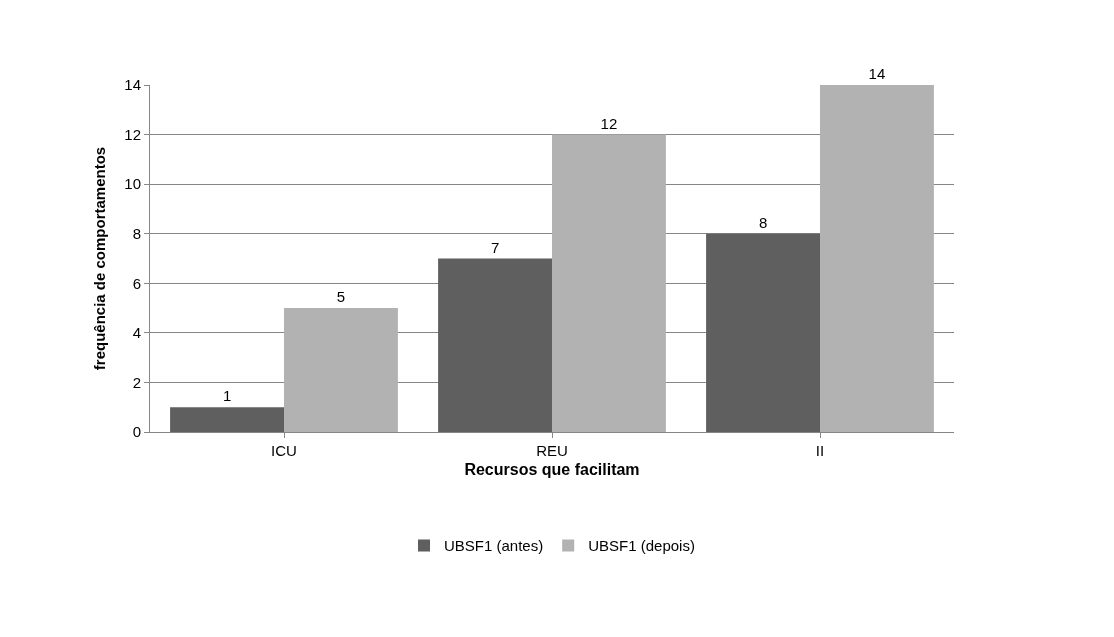  Describe the element at coordinates (552, 450) in the screenshot. I see `x-tick-label: REU` at that location.